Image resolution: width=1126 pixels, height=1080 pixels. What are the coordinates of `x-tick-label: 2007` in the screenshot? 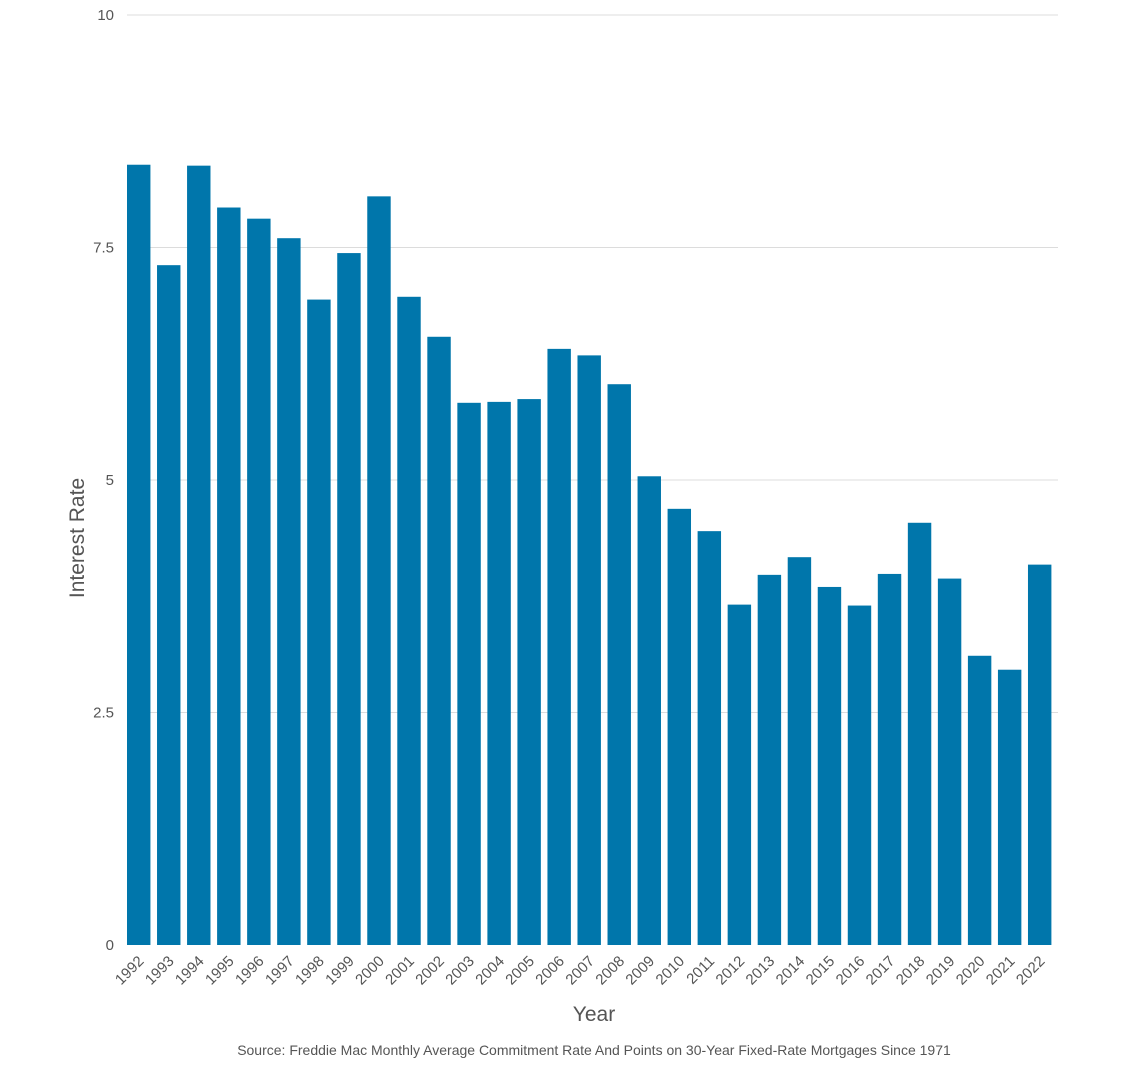 It's located at (580, 971).